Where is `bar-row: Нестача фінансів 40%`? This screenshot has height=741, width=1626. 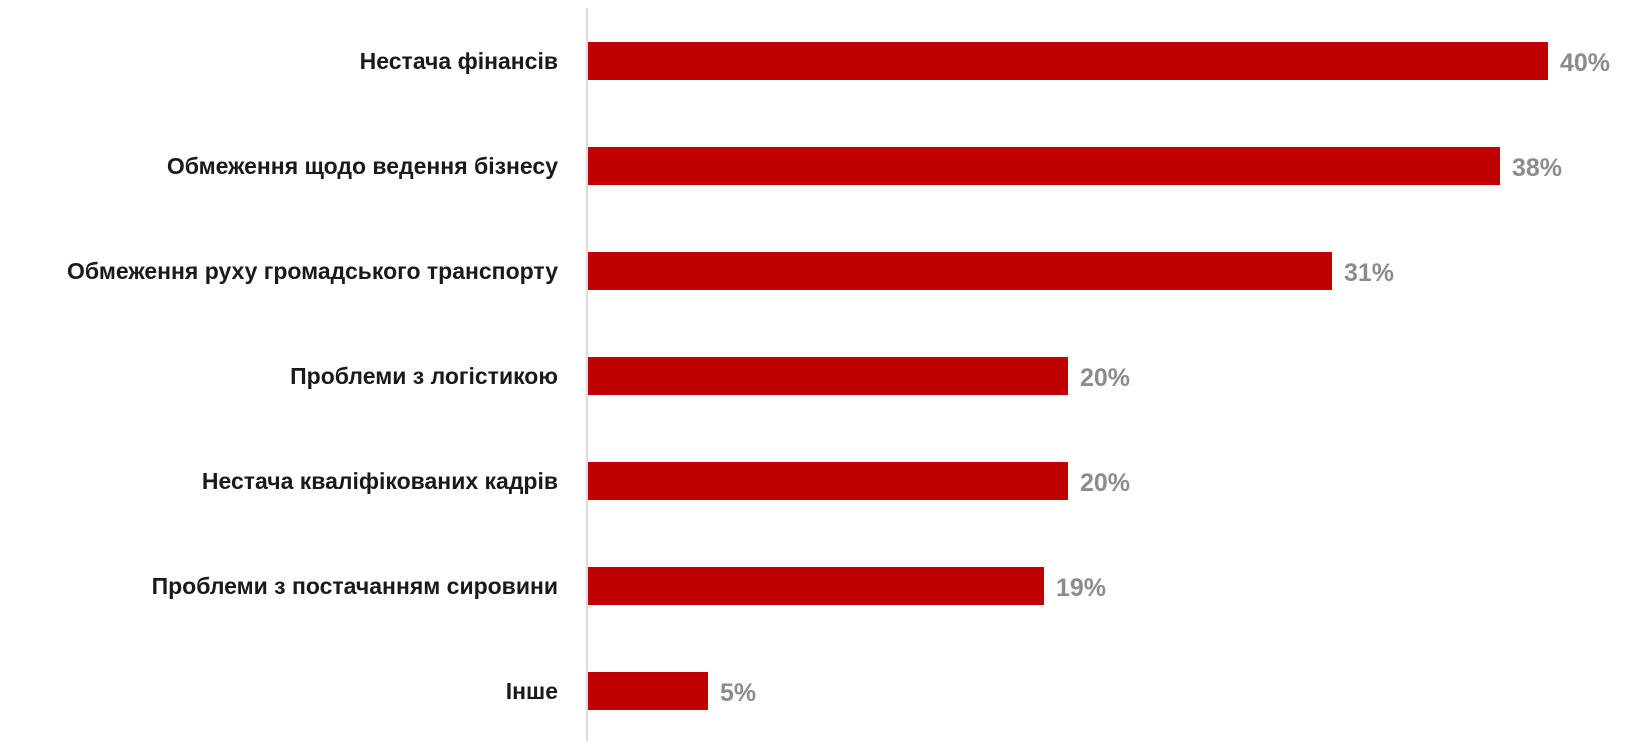
bar-row: Нестача фінансів 40% is located at coordinates (985, 61).